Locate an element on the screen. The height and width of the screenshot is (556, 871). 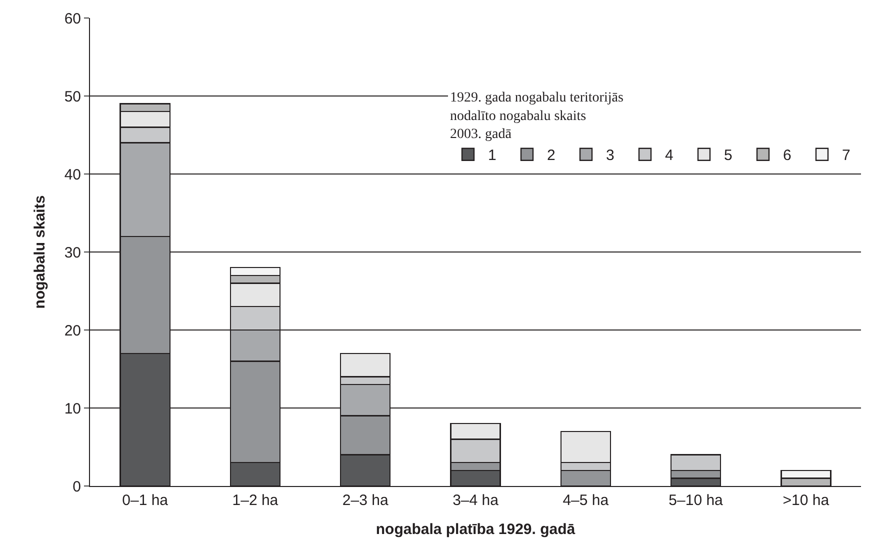
legend-label: 7 is located at coordinates (846, 155).